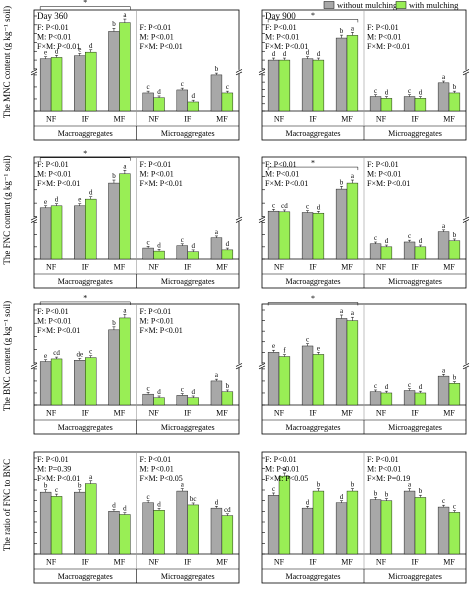 Image resolution: width=474 pixels, height=594 pixels. Describe the element at coordinates (79, 49) in the screenshot. I see `significance-letter: e` at that location.